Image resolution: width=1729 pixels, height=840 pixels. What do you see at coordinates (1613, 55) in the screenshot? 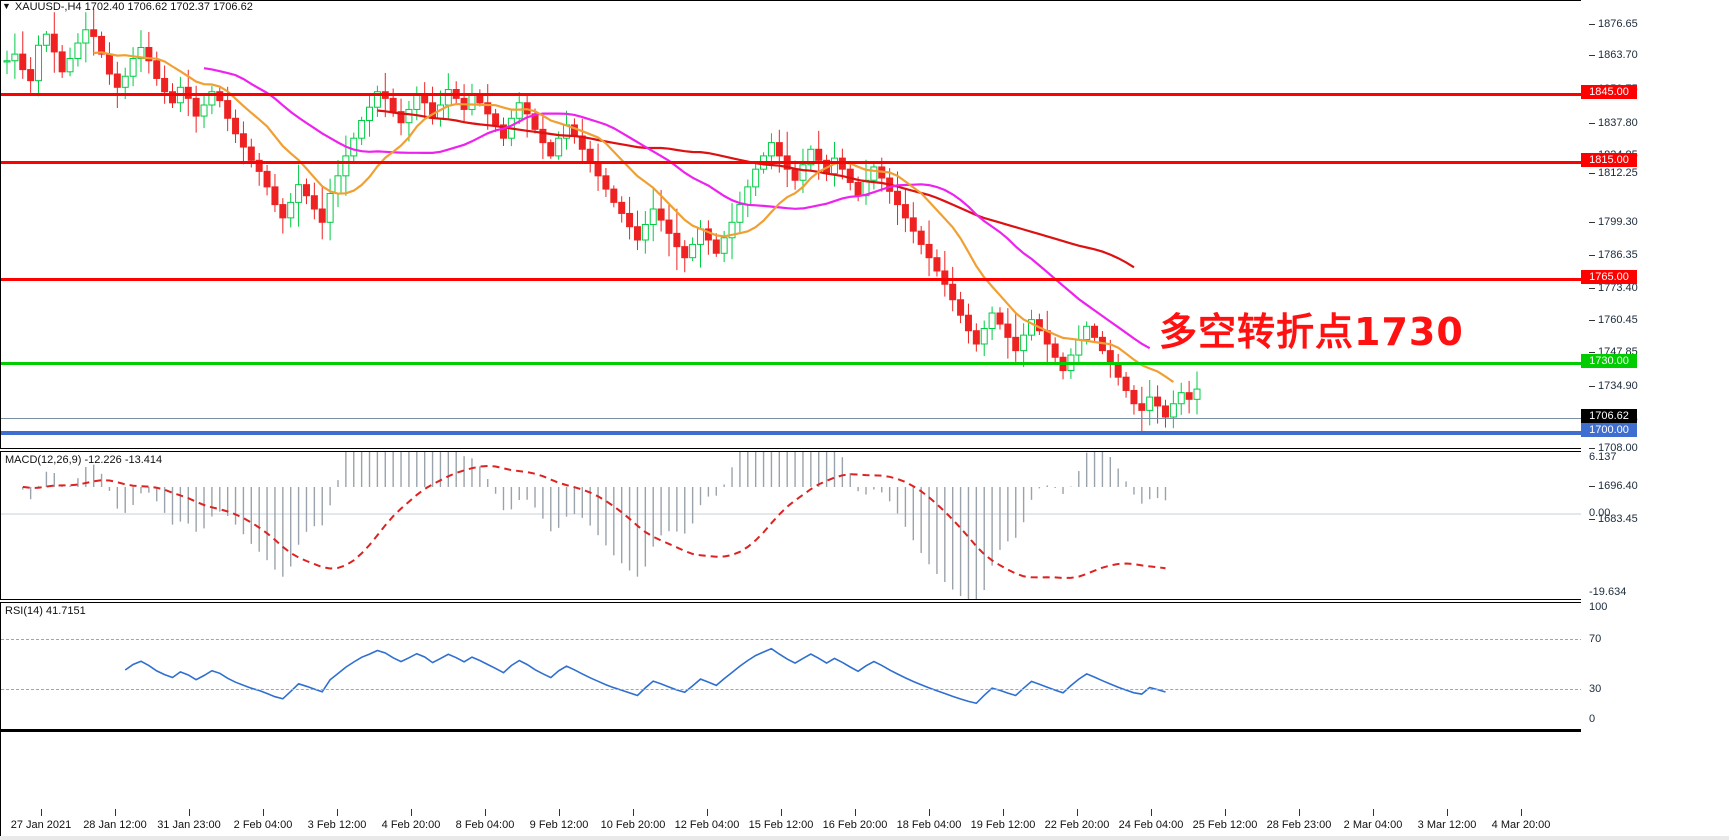
I see `price-tick-1863.70: 1863.70` at bounding box center [1613, 55].